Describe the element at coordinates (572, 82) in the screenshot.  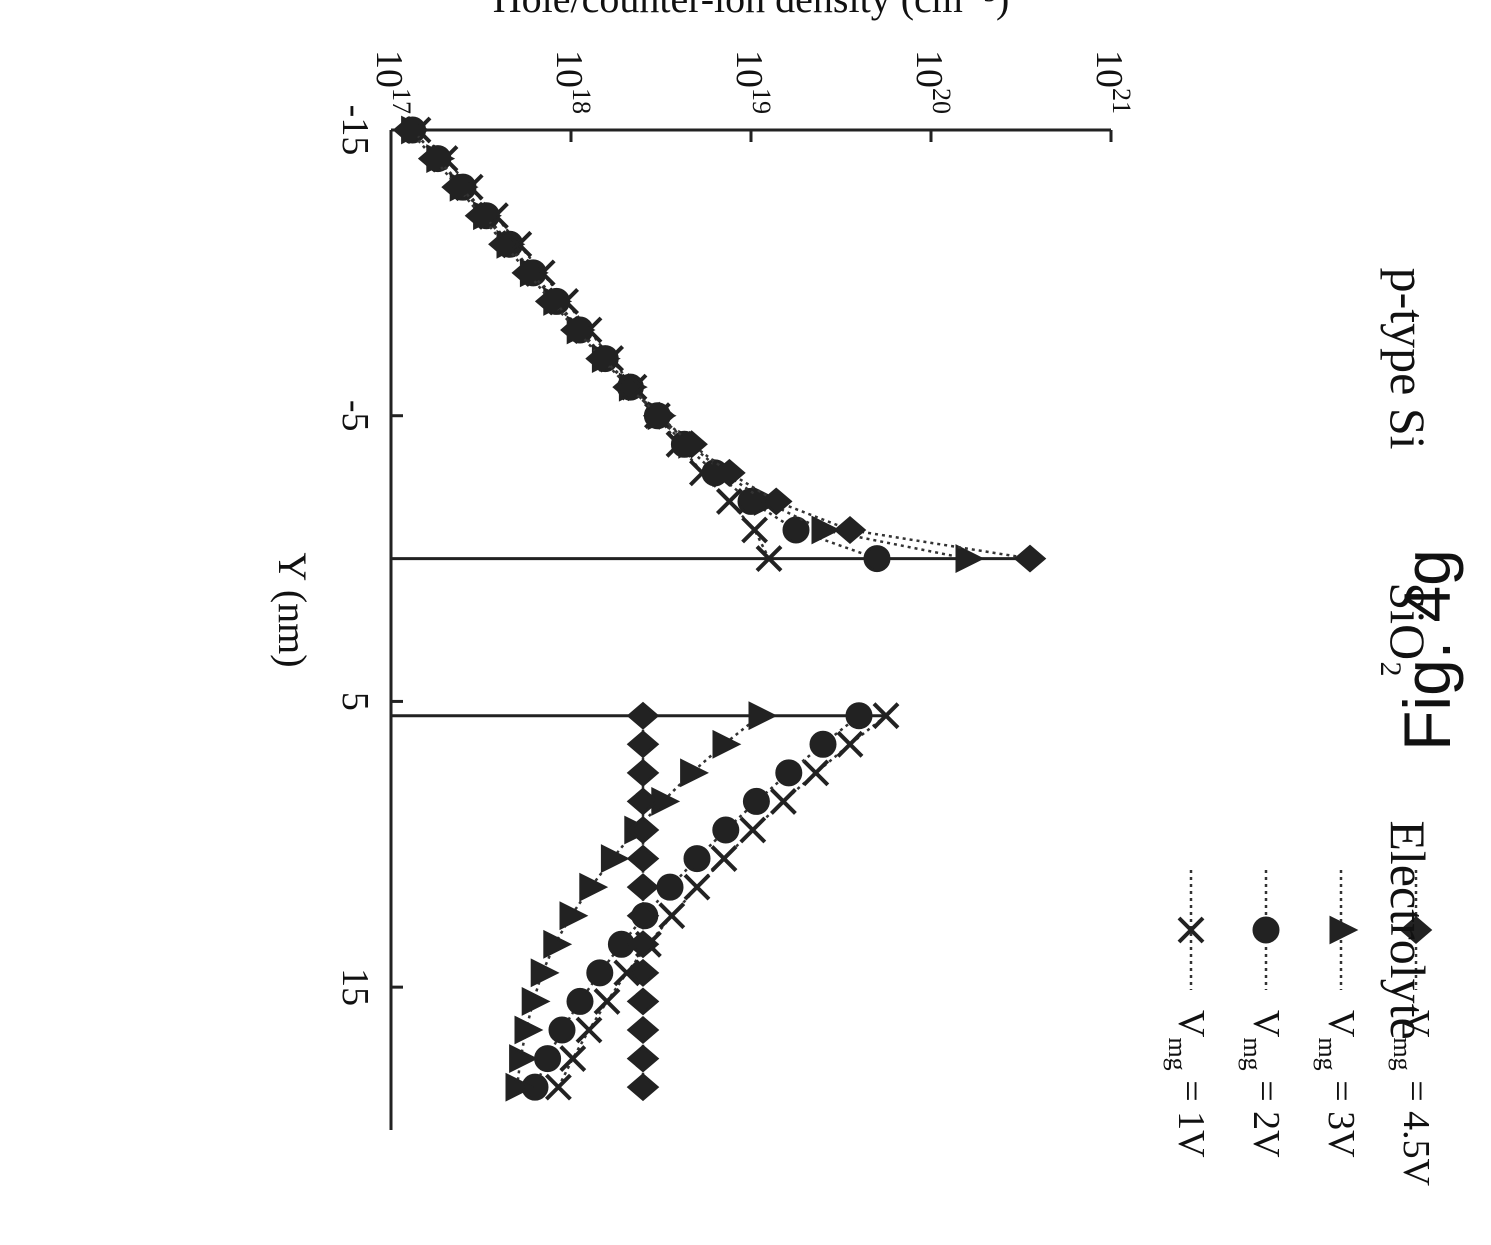
I see `y-tick-label: 1018` at that location.